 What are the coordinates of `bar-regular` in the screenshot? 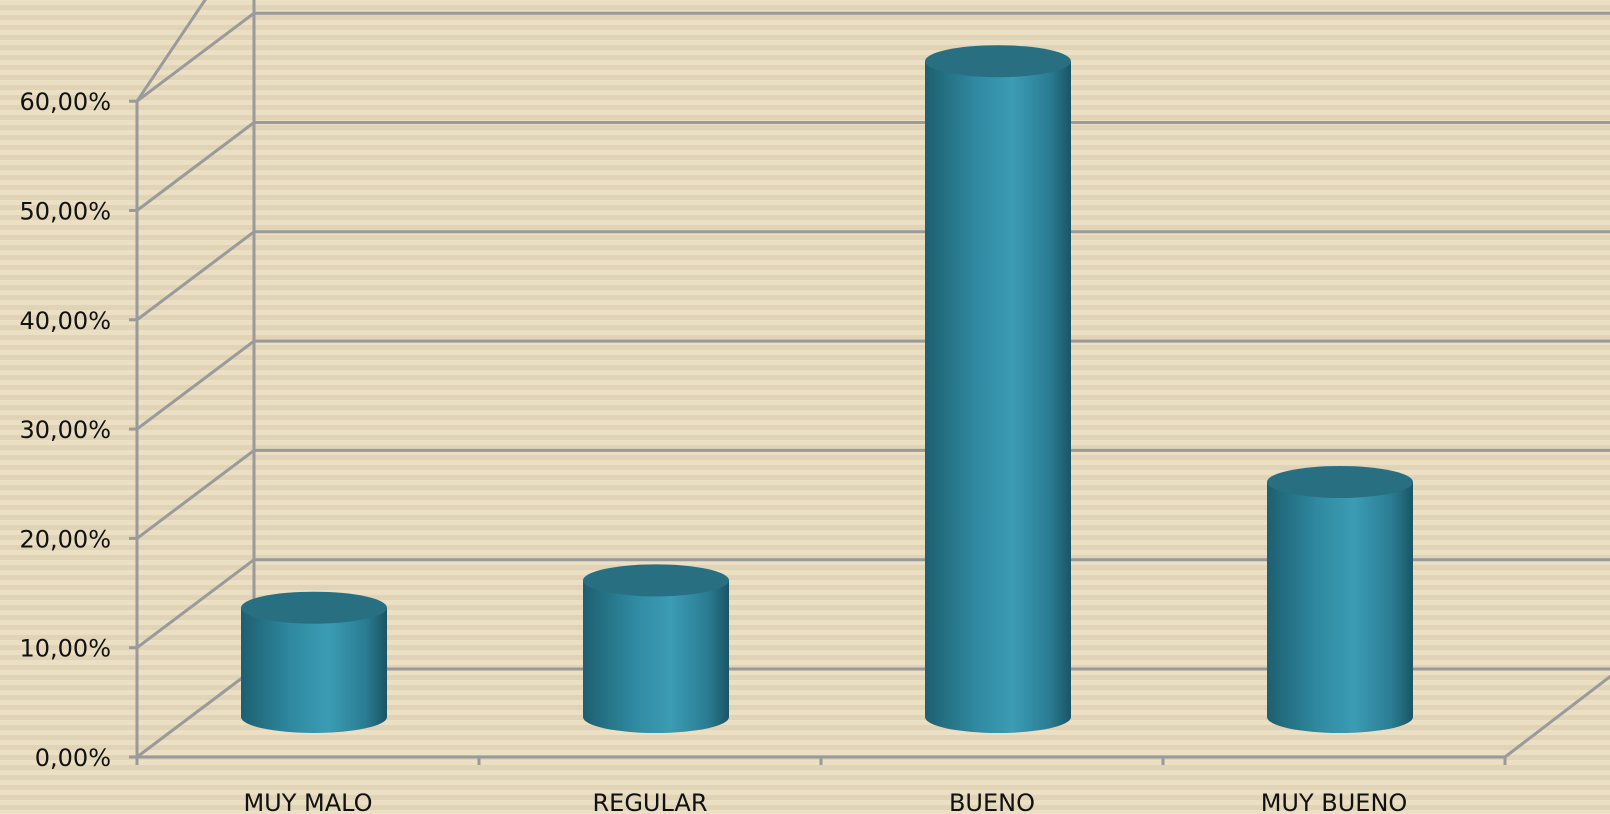 It's located at (656, 648).